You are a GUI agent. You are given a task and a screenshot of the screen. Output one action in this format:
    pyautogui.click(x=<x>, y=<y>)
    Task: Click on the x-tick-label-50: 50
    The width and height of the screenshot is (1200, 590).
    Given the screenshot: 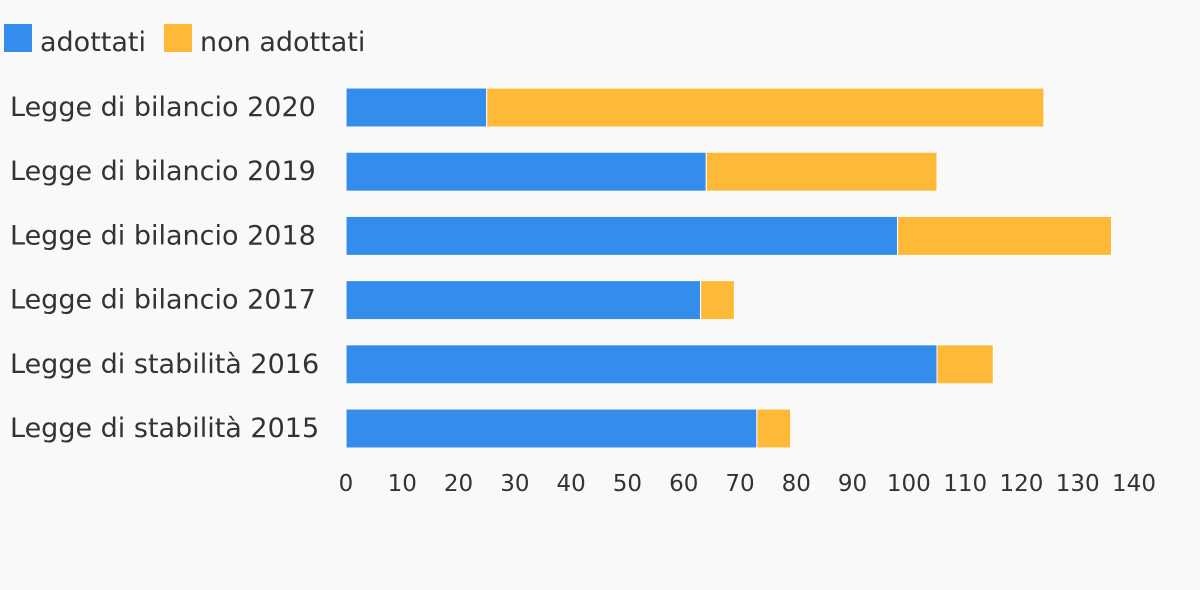 What is the action you would take?
    pyautogui.click(x=627, y=484)
    